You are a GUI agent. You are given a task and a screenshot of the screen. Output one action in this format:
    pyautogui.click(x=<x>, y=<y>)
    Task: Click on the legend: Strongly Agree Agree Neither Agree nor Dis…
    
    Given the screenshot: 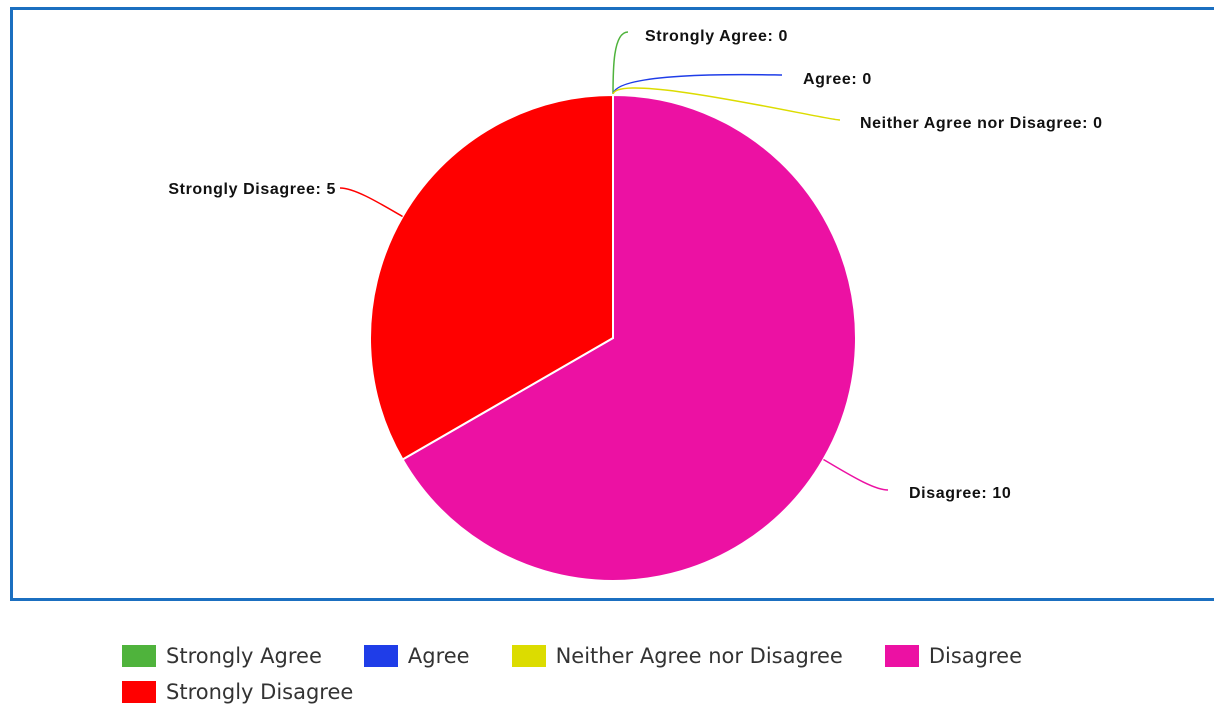 What is the action you would take?
    pyautogui.click(x=617, y=674)
    